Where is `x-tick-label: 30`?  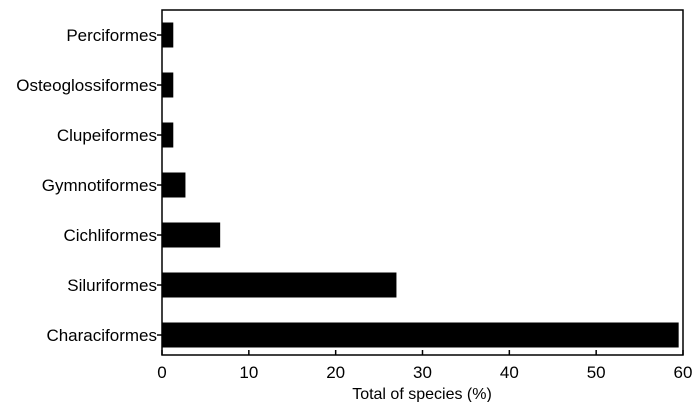
x-tick-label: 30 is located at coordinates (422, 372).